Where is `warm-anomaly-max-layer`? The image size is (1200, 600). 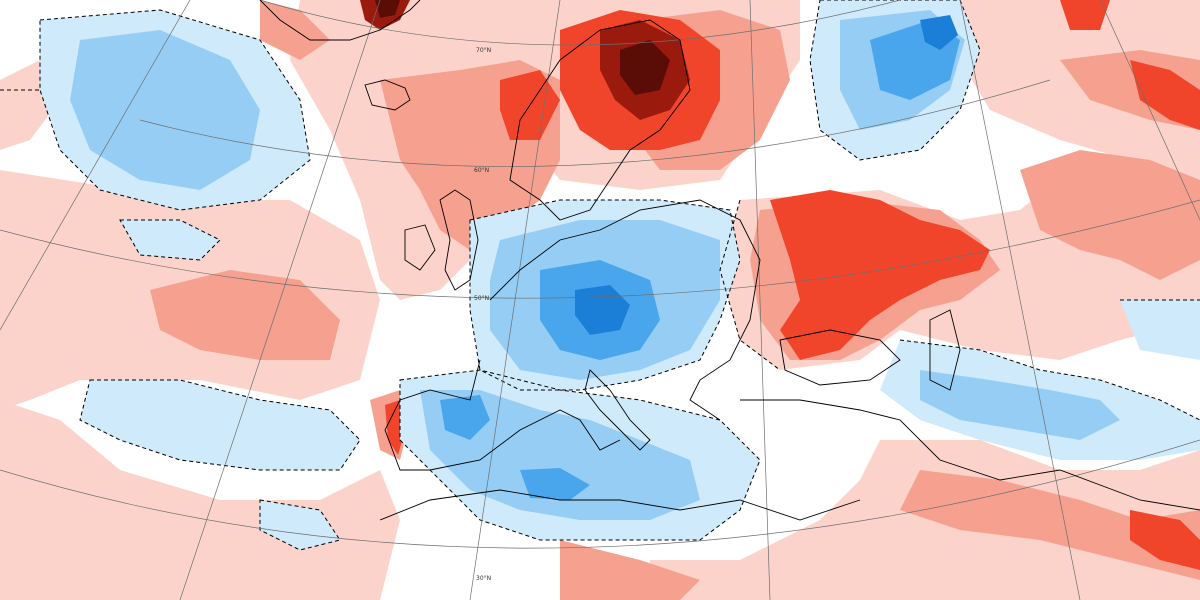
warm-anomaly-max-layer is located at coordinates (522, 47).